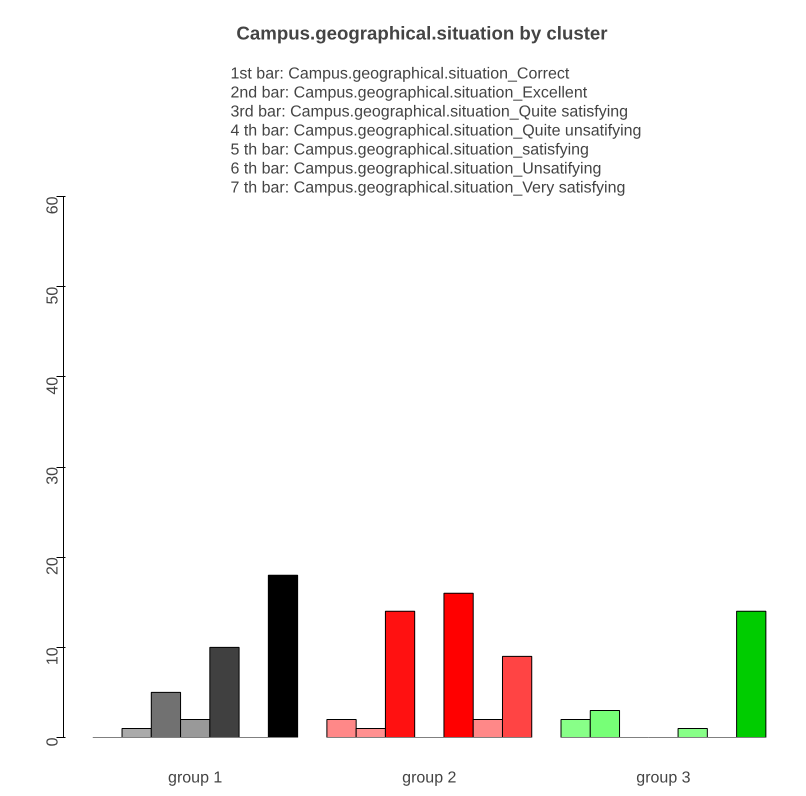 This screenshot has height=796, width=806. Describe the element at coordinates (429, 112) in the screenshot. I see `text: 3rd bar: Campus.geographical.situation_Quite satisfying` at that location.